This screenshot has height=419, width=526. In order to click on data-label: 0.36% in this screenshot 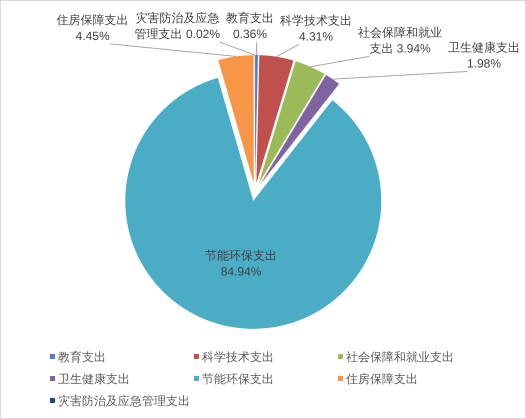, I will do `click(250, 34)`.